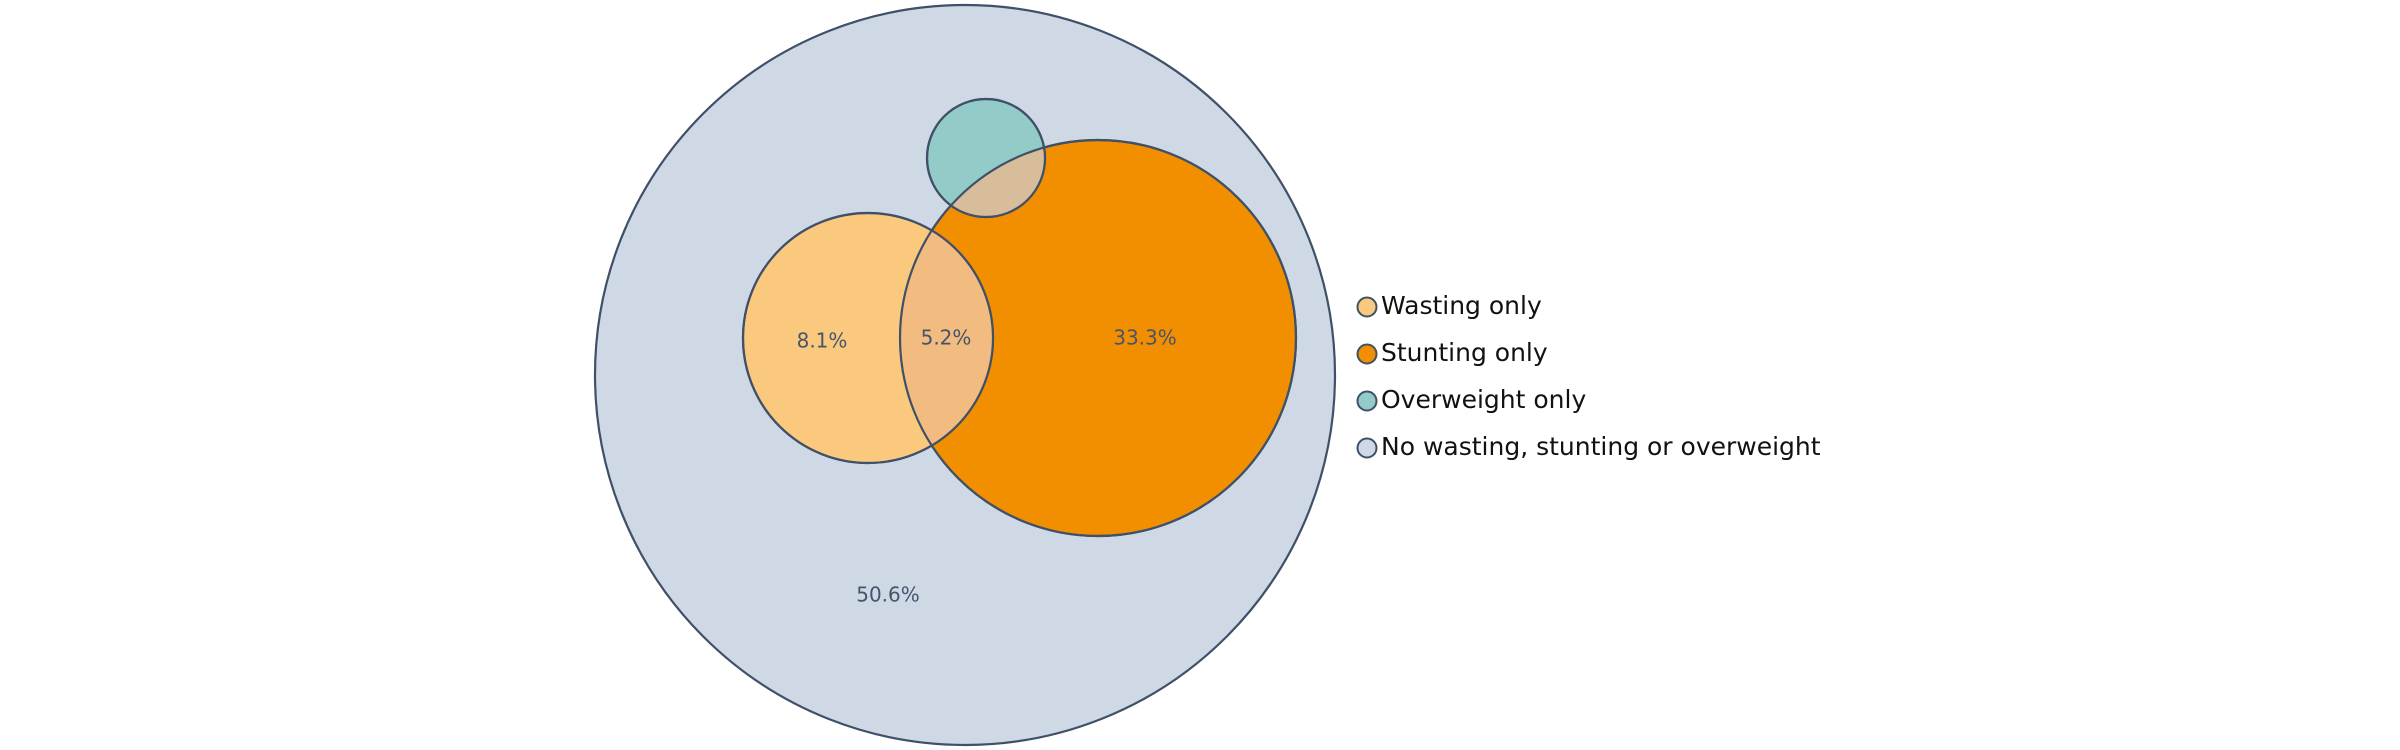  I want to click on region-label-wasting-stunting: 5.2%, so click(946, 338).